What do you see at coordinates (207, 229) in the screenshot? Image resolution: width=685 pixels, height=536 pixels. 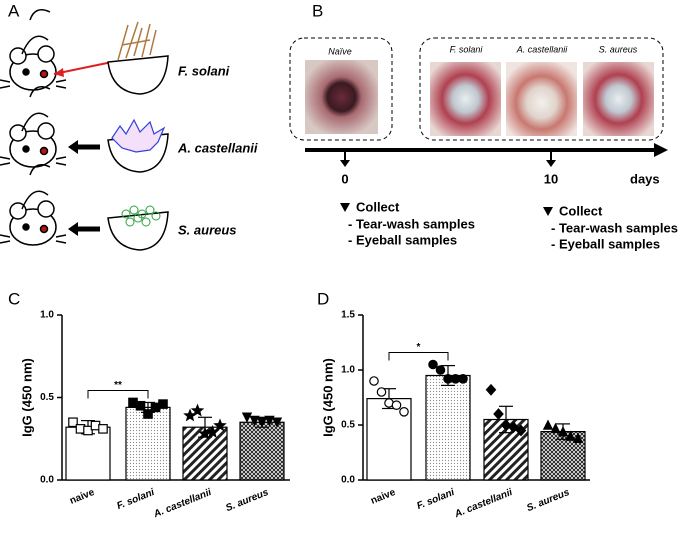 I see `pathogen-label: S. aureus` at bounding box center [207, 229].